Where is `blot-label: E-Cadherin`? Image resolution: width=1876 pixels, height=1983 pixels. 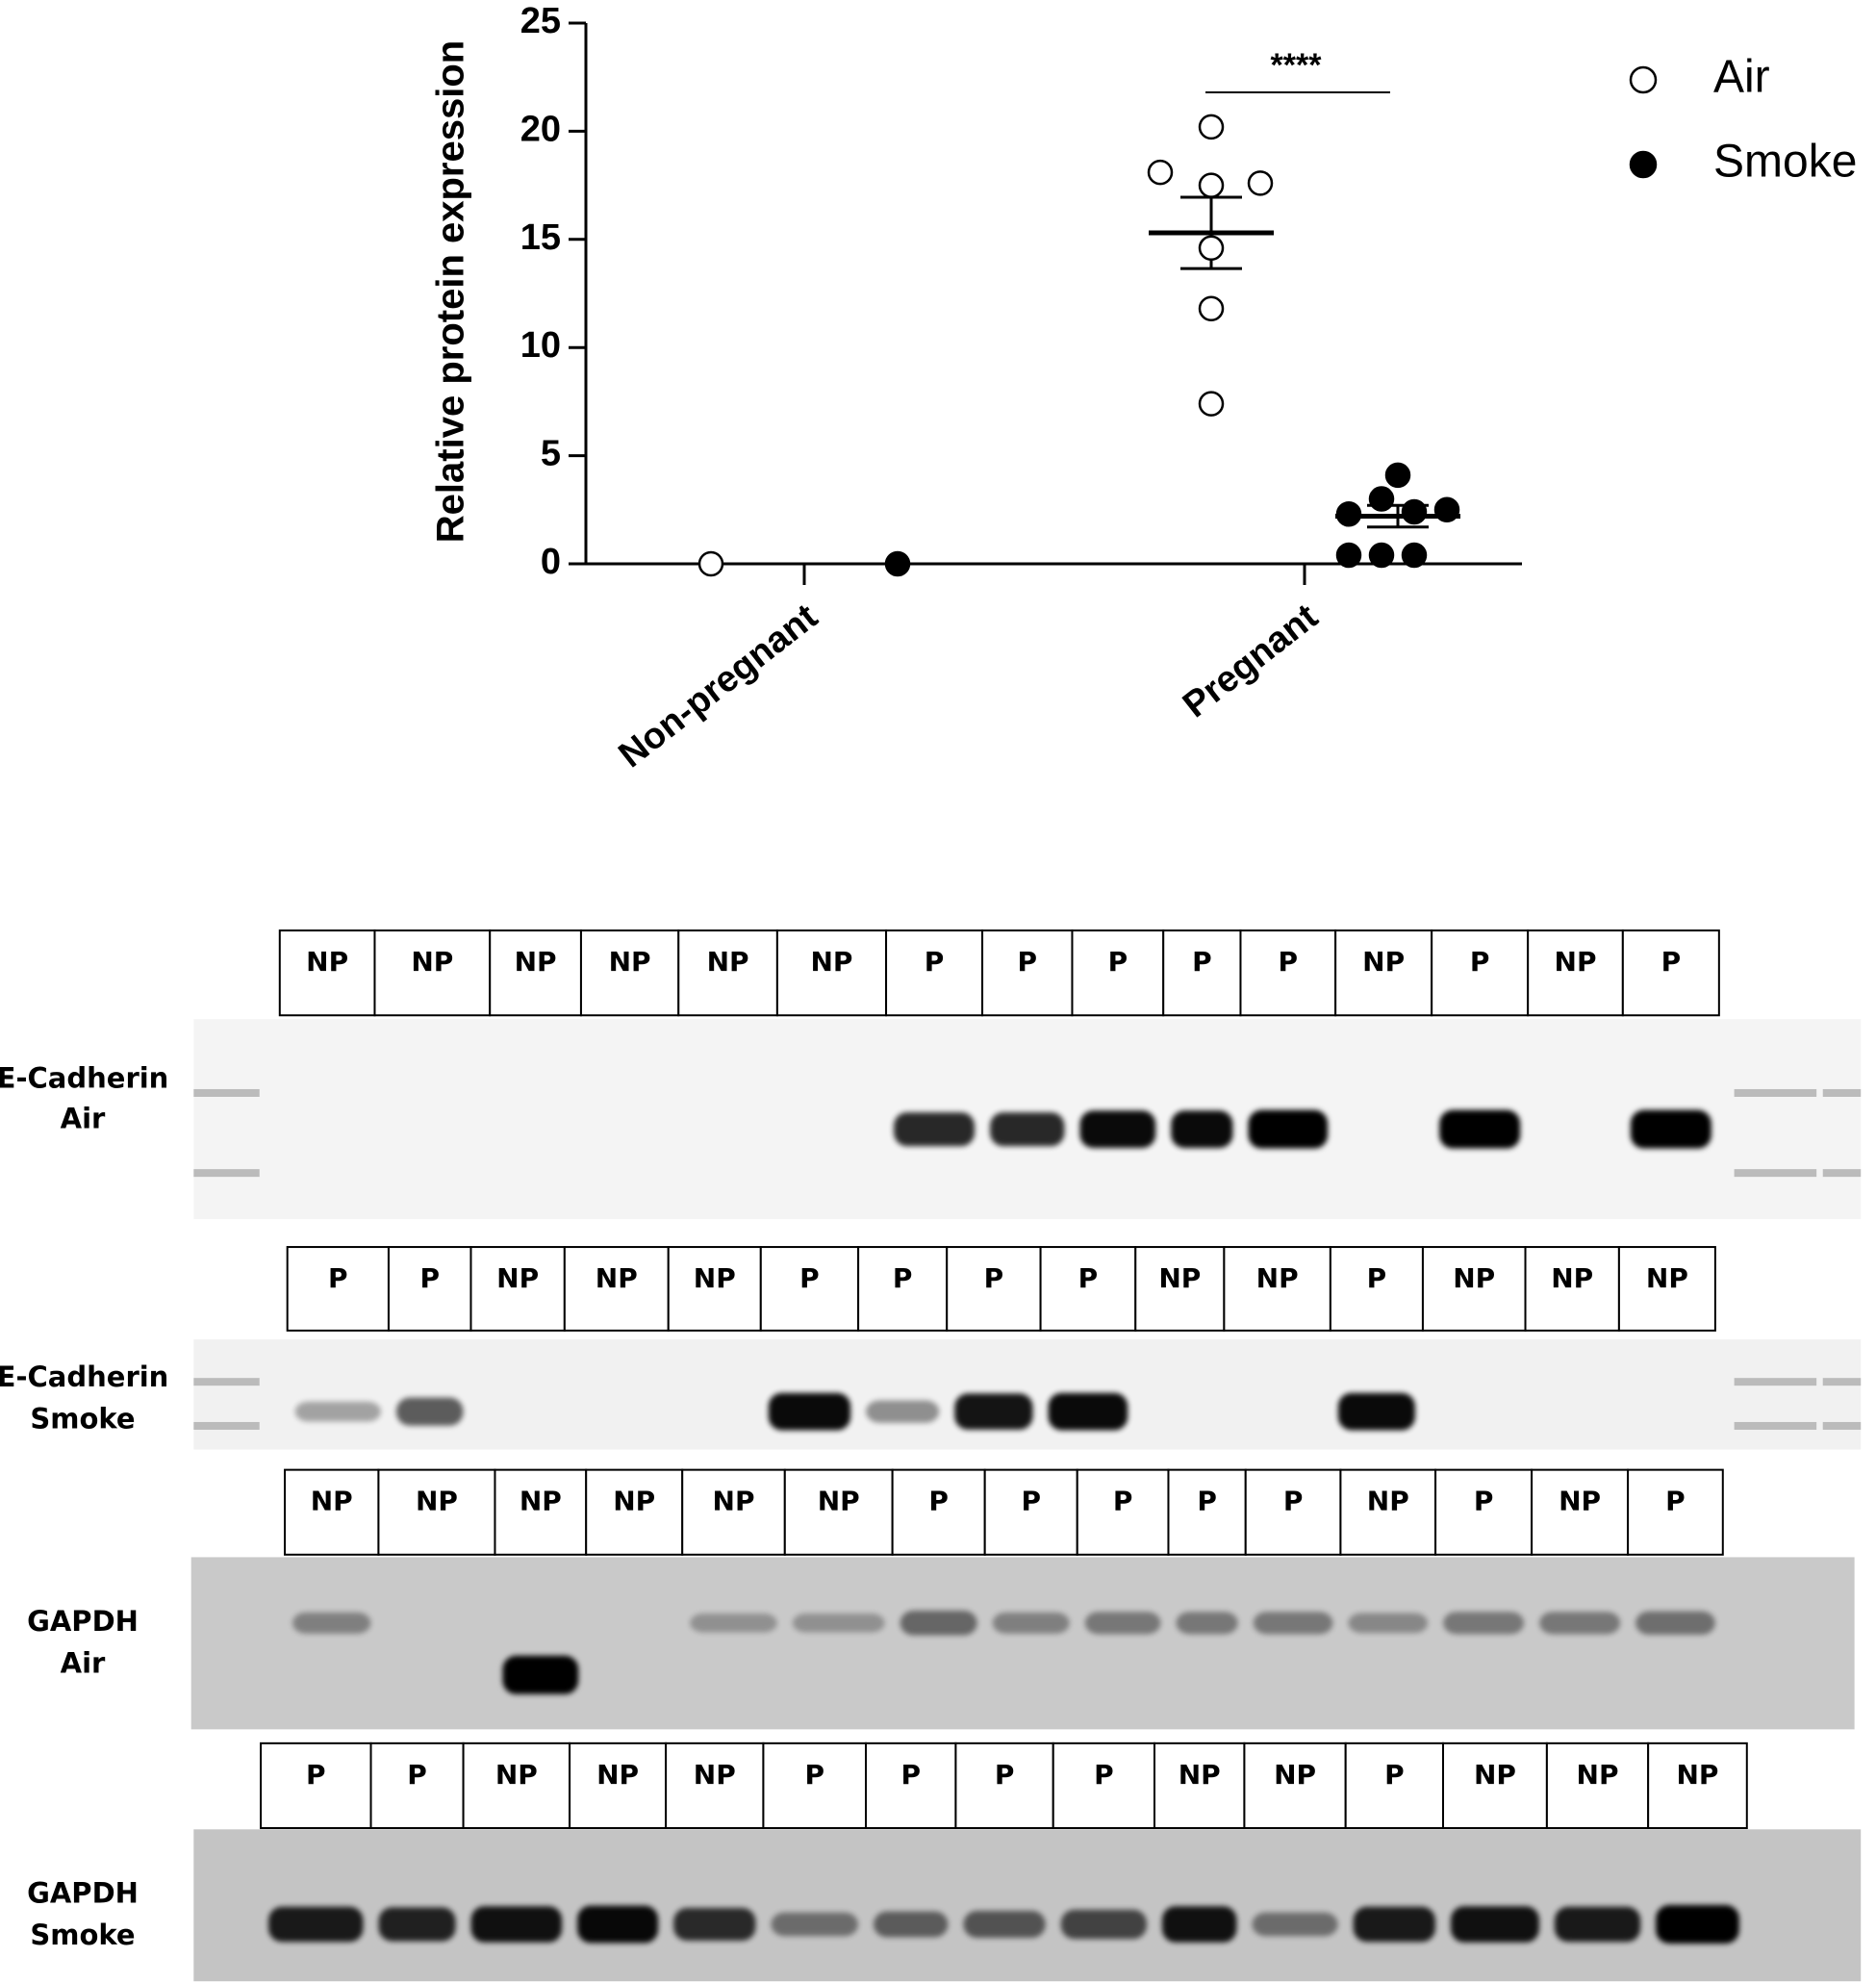
blot-label: E-Cadherin is located at coordinates (84, 1376).